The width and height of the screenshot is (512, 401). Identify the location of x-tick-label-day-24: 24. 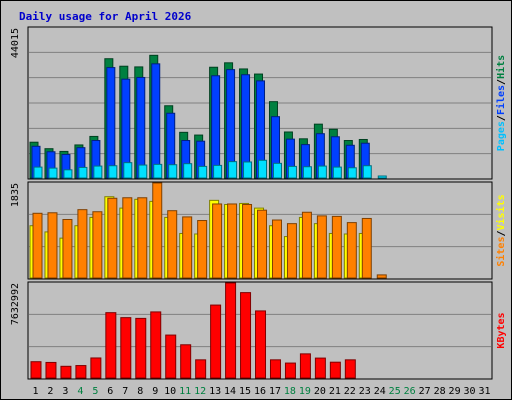
(380, 391).